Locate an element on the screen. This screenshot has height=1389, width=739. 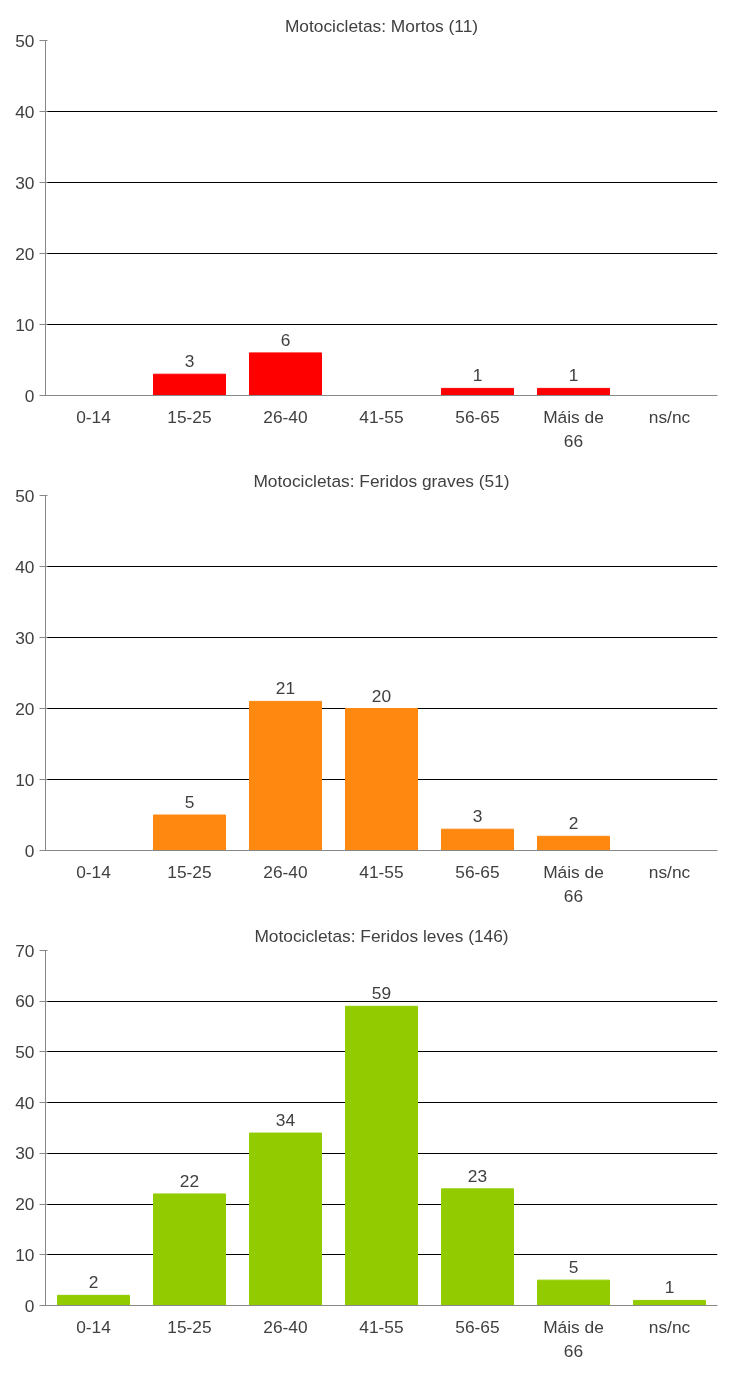
chart-title: Motocicletas: Feridos leves (146) is located at coordinates (381, 935).